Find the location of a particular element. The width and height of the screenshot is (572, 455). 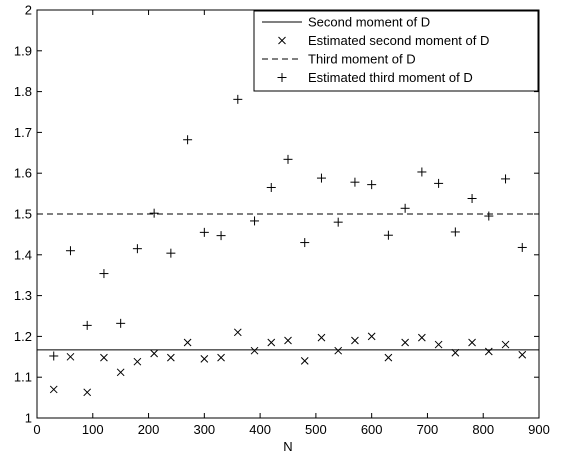

x-tick-label: 0 is located at coordinates (36, 429).